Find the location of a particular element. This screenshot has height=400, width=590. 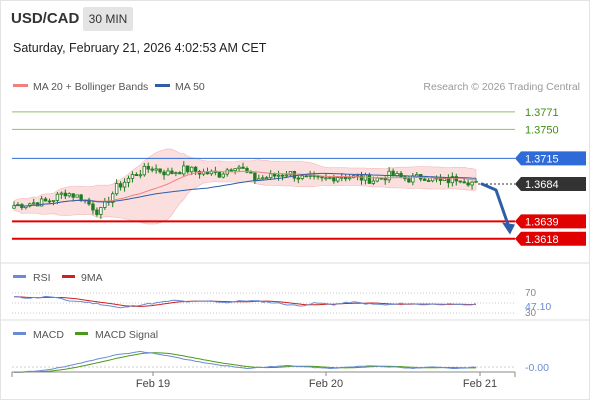

x-axis-label: Feb 20 is located at coordinates (326, 384).